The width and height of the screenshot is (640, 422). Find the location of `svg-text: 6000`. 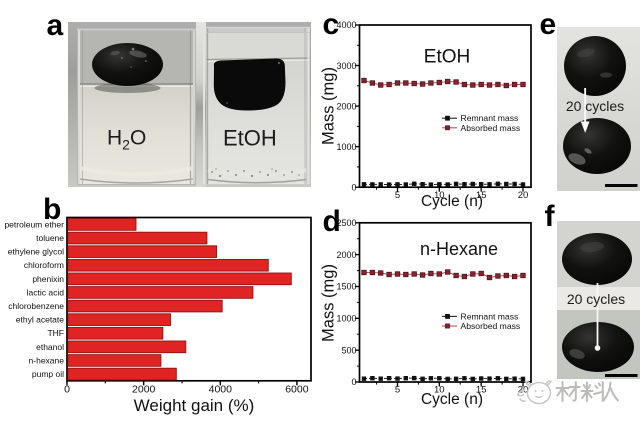

svg-text: 6000 is located at coordinates (297, 390).